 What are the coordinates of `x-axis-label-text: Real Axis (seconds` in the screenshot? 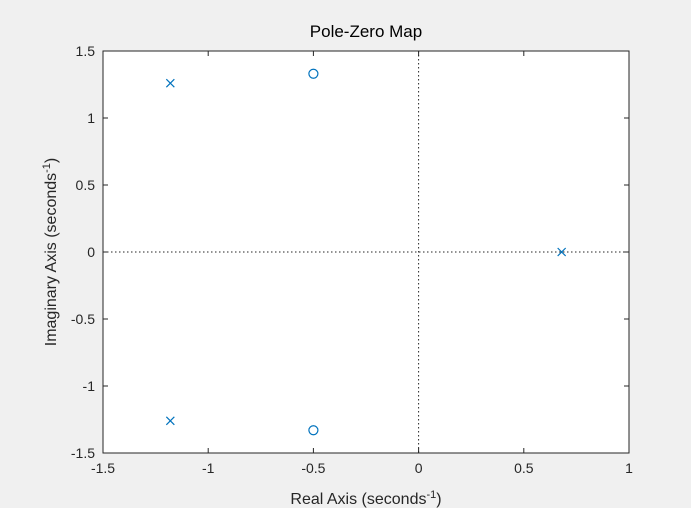 It's located at (358, 499).